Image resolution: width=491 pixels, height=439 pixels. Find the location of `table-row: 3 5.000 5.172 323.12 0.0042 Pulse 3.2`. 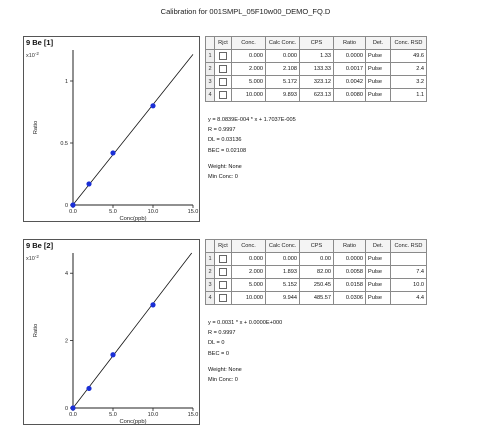

table-row: 3 5.000 5.172 323.12 0.0042 Pulse 3.2 is located at coordinates (316, 82).